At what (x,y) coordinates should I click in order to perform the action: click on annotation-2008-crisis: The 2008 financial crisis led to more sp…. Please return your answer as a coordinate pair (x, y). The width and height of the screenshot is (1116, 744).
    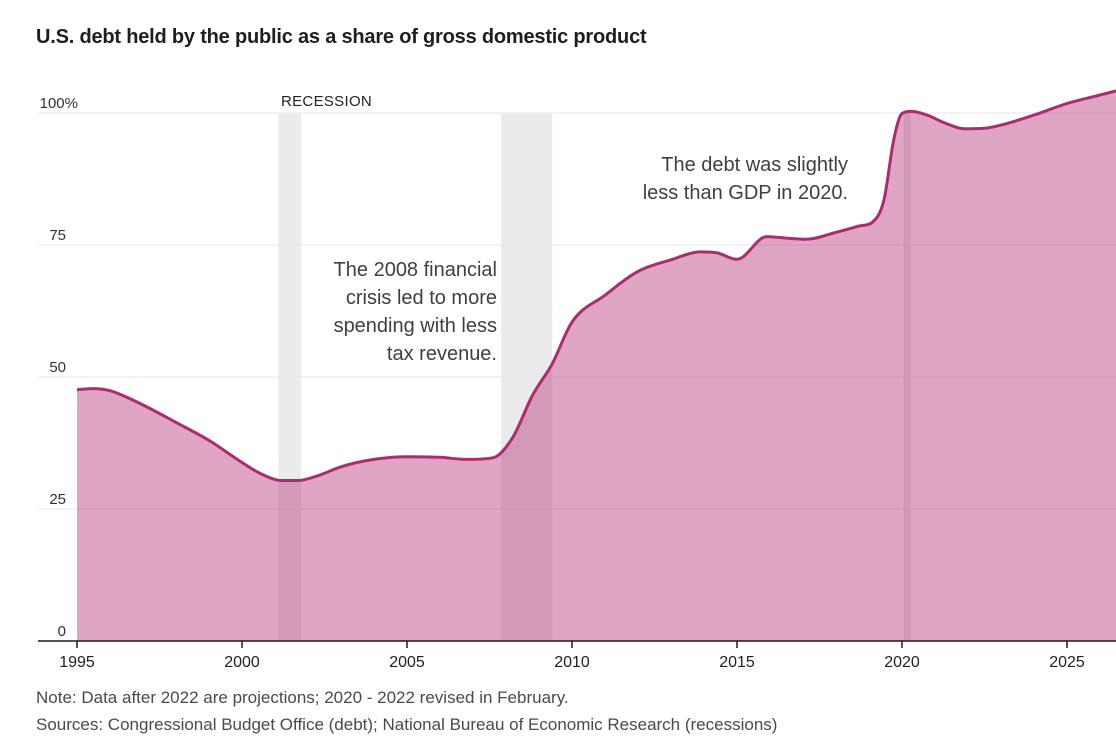
    Looking at the image, I should click on (415, 312).